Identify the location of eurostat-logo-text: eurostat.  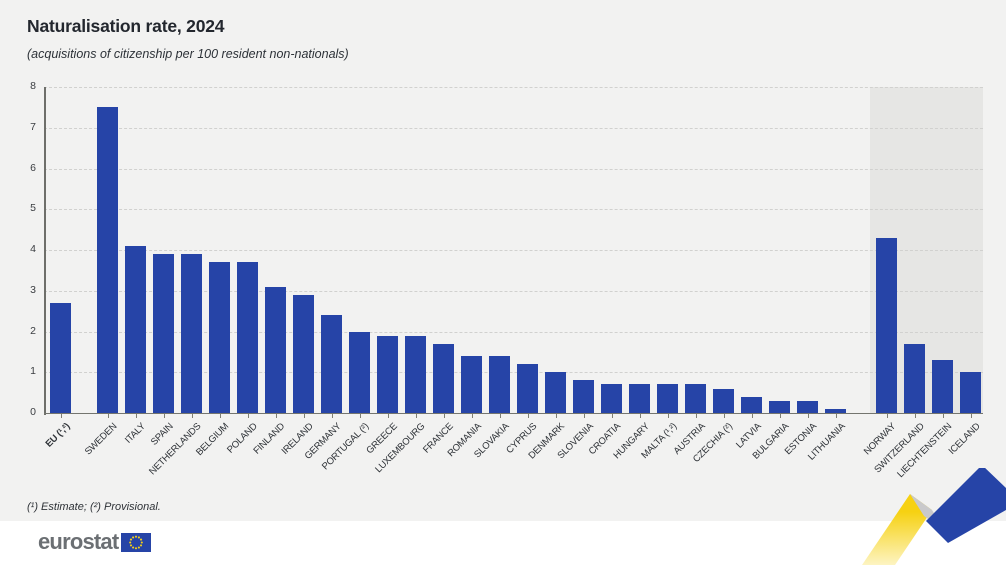
(78, 541).